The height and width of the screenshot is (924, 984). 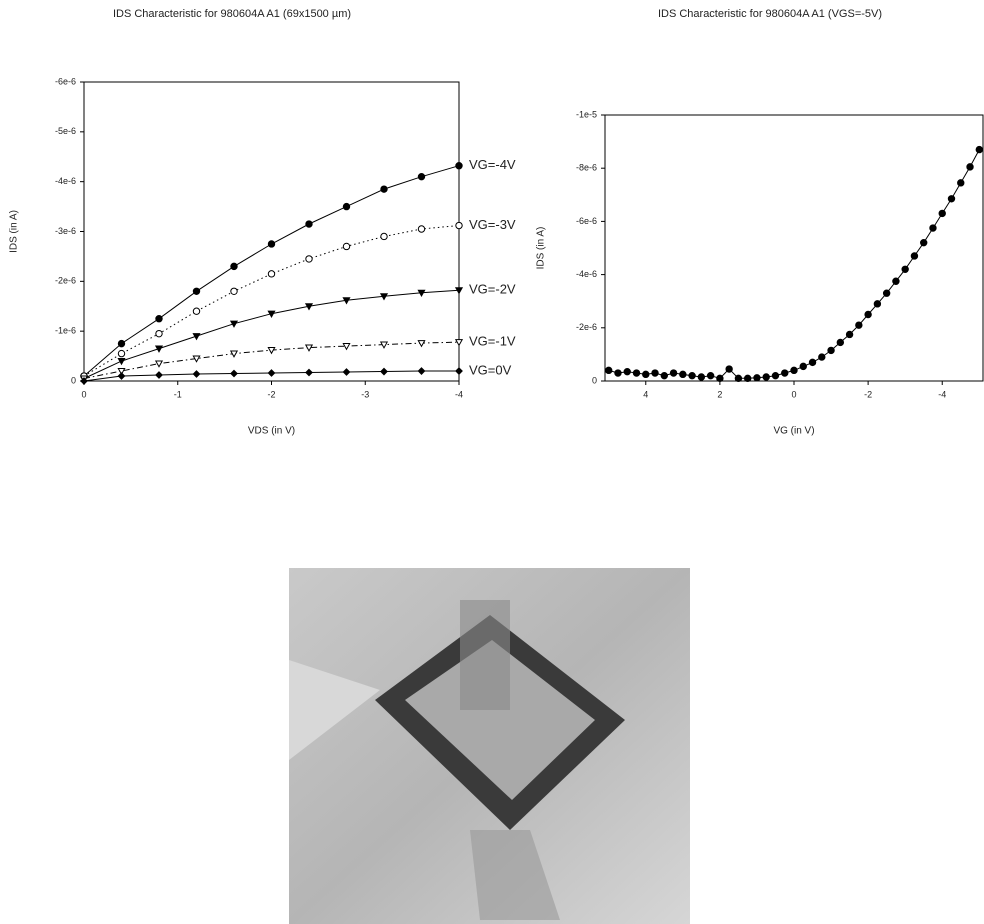 What do you see at coordinates (492, 341) in the screenshot?
I see `series-label: VG=-1V` at bounding box center [492, 341].